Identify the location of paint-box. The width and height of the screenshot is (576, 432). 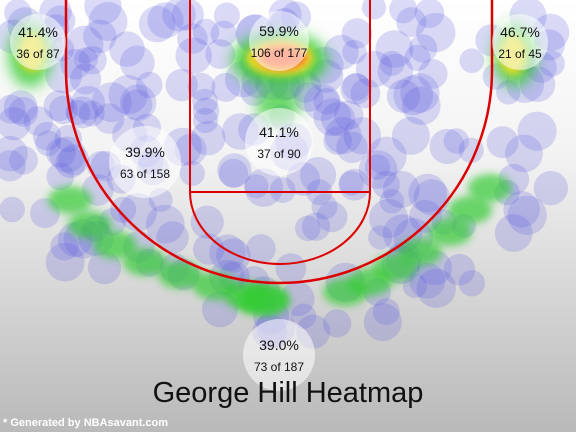
(280, 96).